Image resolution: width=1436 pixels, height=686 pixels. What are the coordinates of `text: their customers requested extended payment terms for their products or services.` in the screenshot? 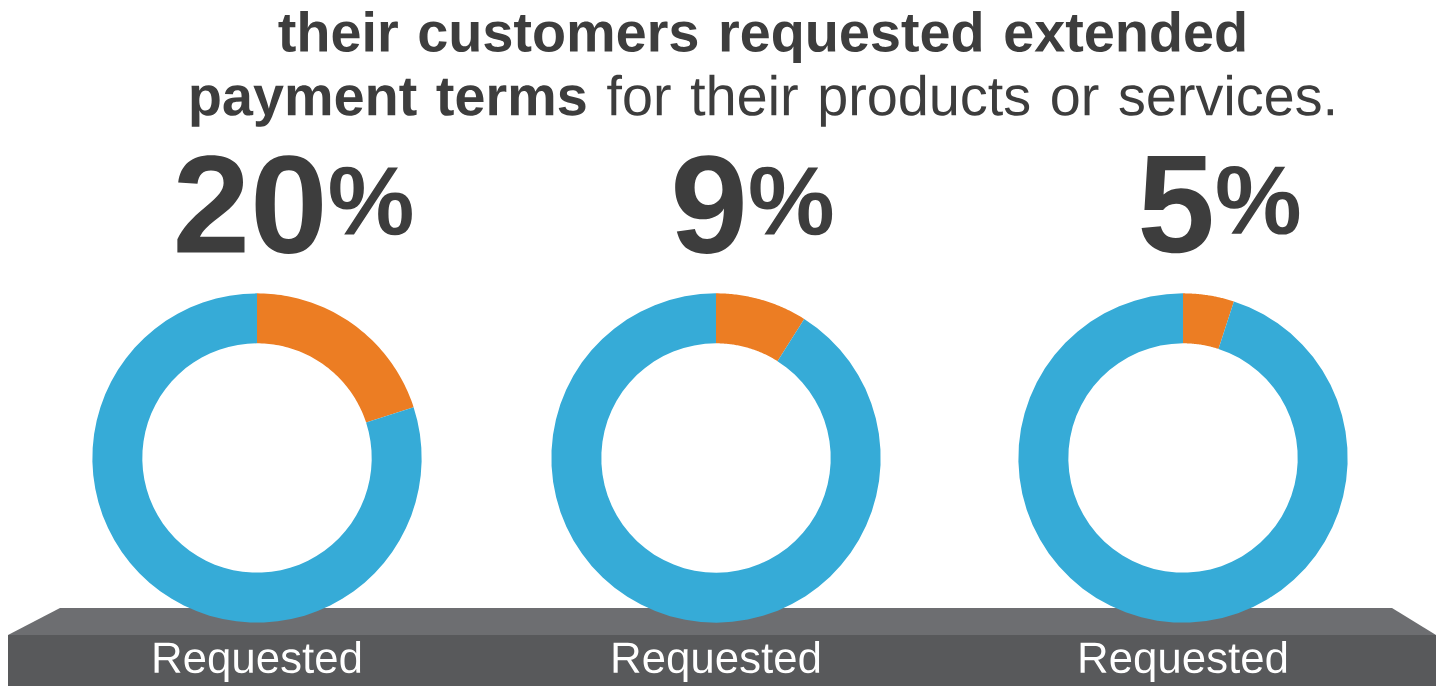 It's located at (762, 69).